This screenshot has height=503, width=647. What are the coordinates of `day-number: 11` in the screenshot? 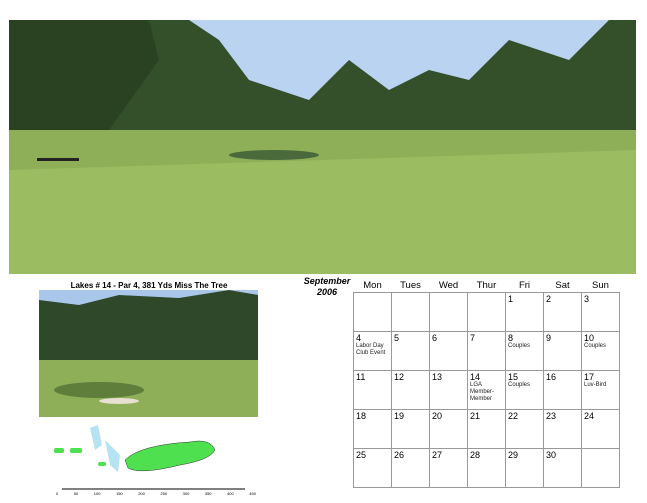 It's located at (361, 377).